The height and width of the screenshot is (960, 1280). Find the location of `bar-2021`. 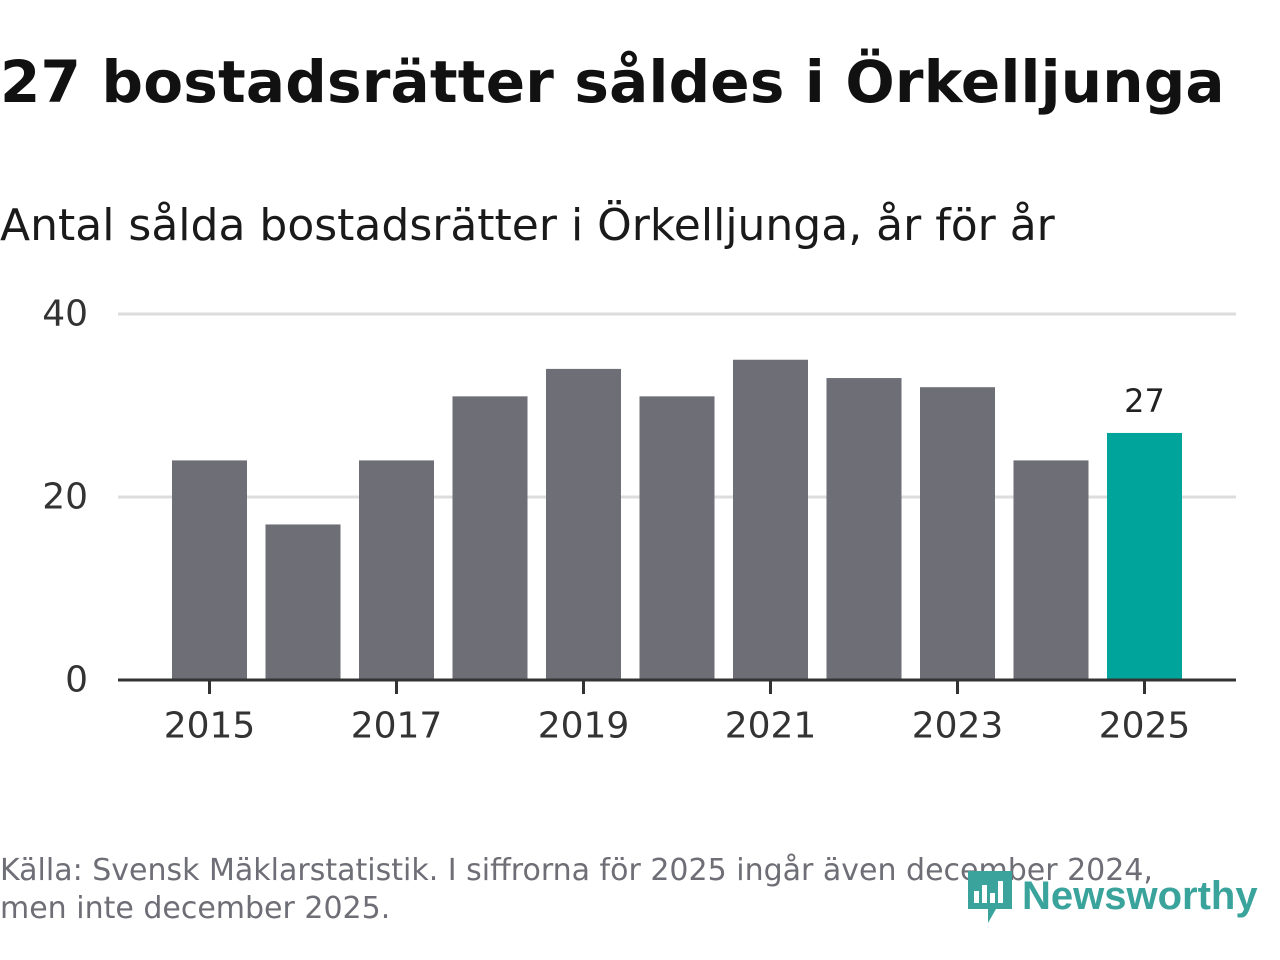

bar-2021 is located at coordinates (770, 519).